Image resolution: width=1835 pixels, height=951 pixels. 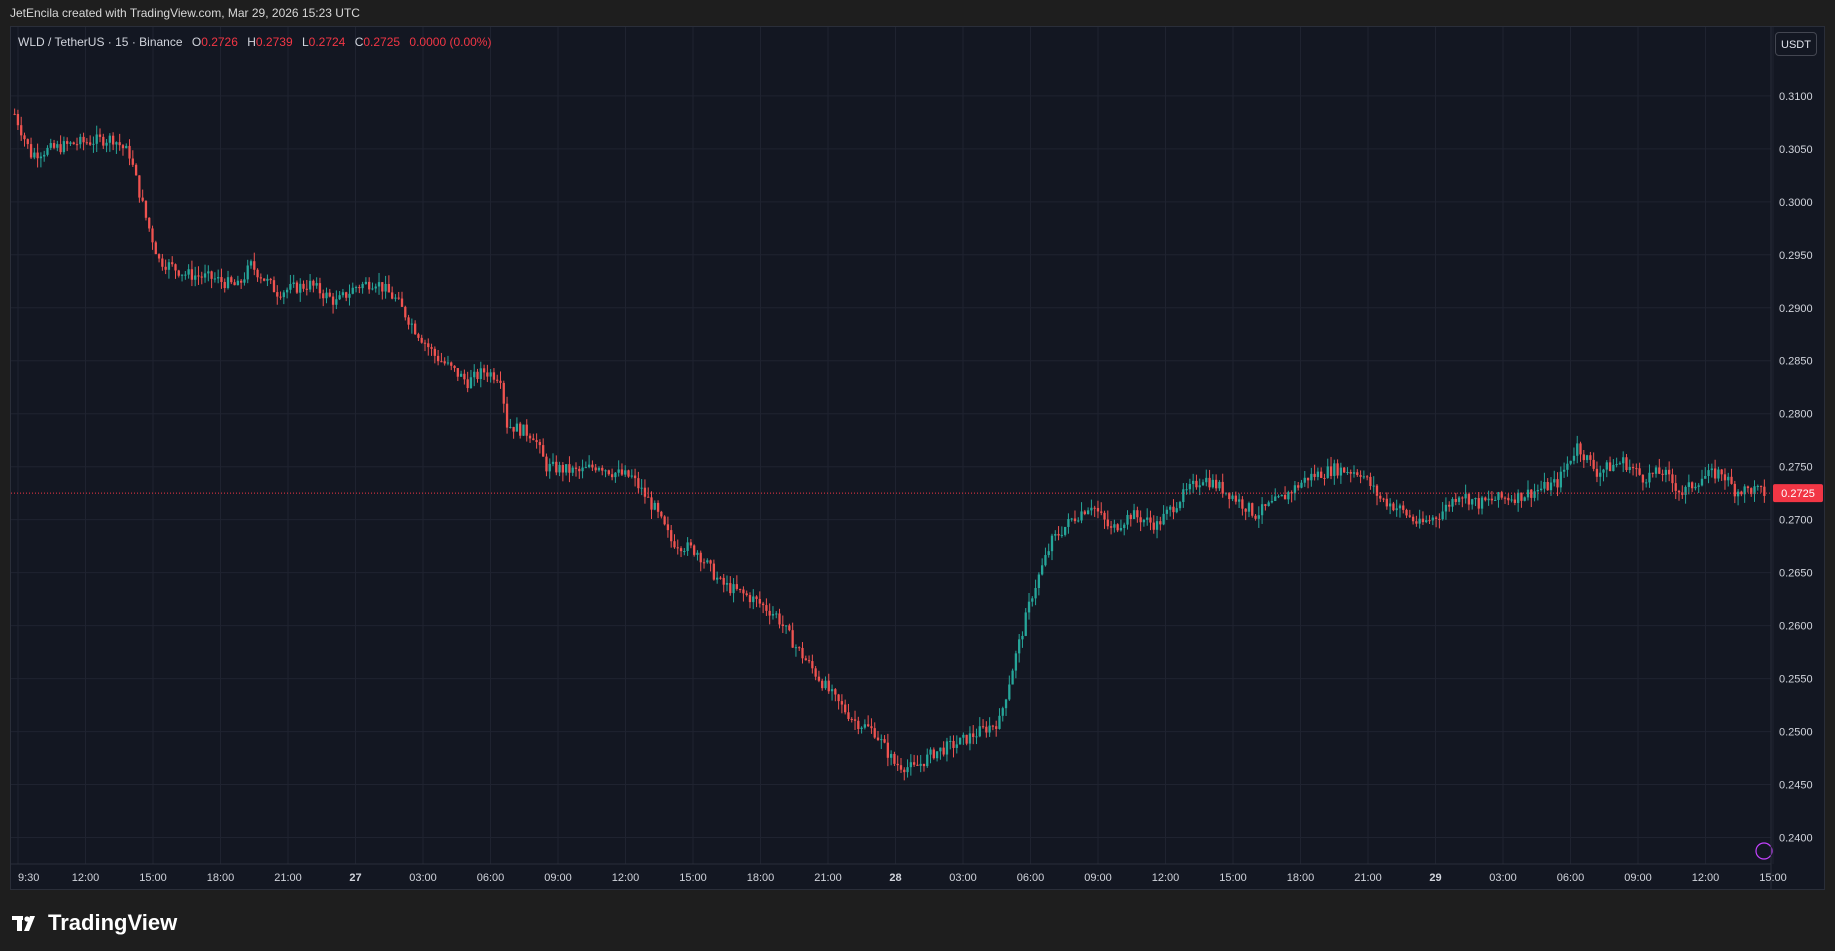 I want to click on close-key: C, so click(x=359, y=42).